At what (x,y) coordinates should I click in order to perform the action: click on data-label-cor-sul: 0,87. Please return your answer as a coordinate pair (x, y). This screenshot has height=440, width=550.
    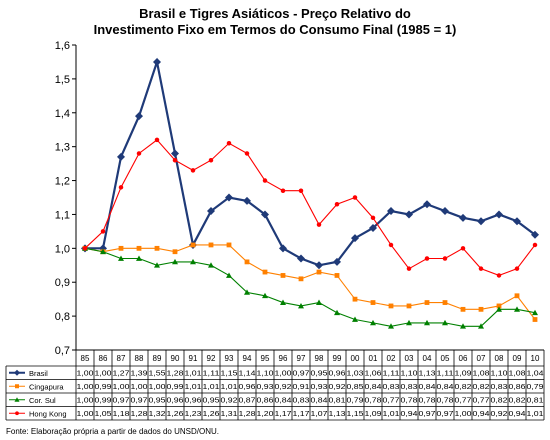
    Looking at the image, I should click on (247, 400).